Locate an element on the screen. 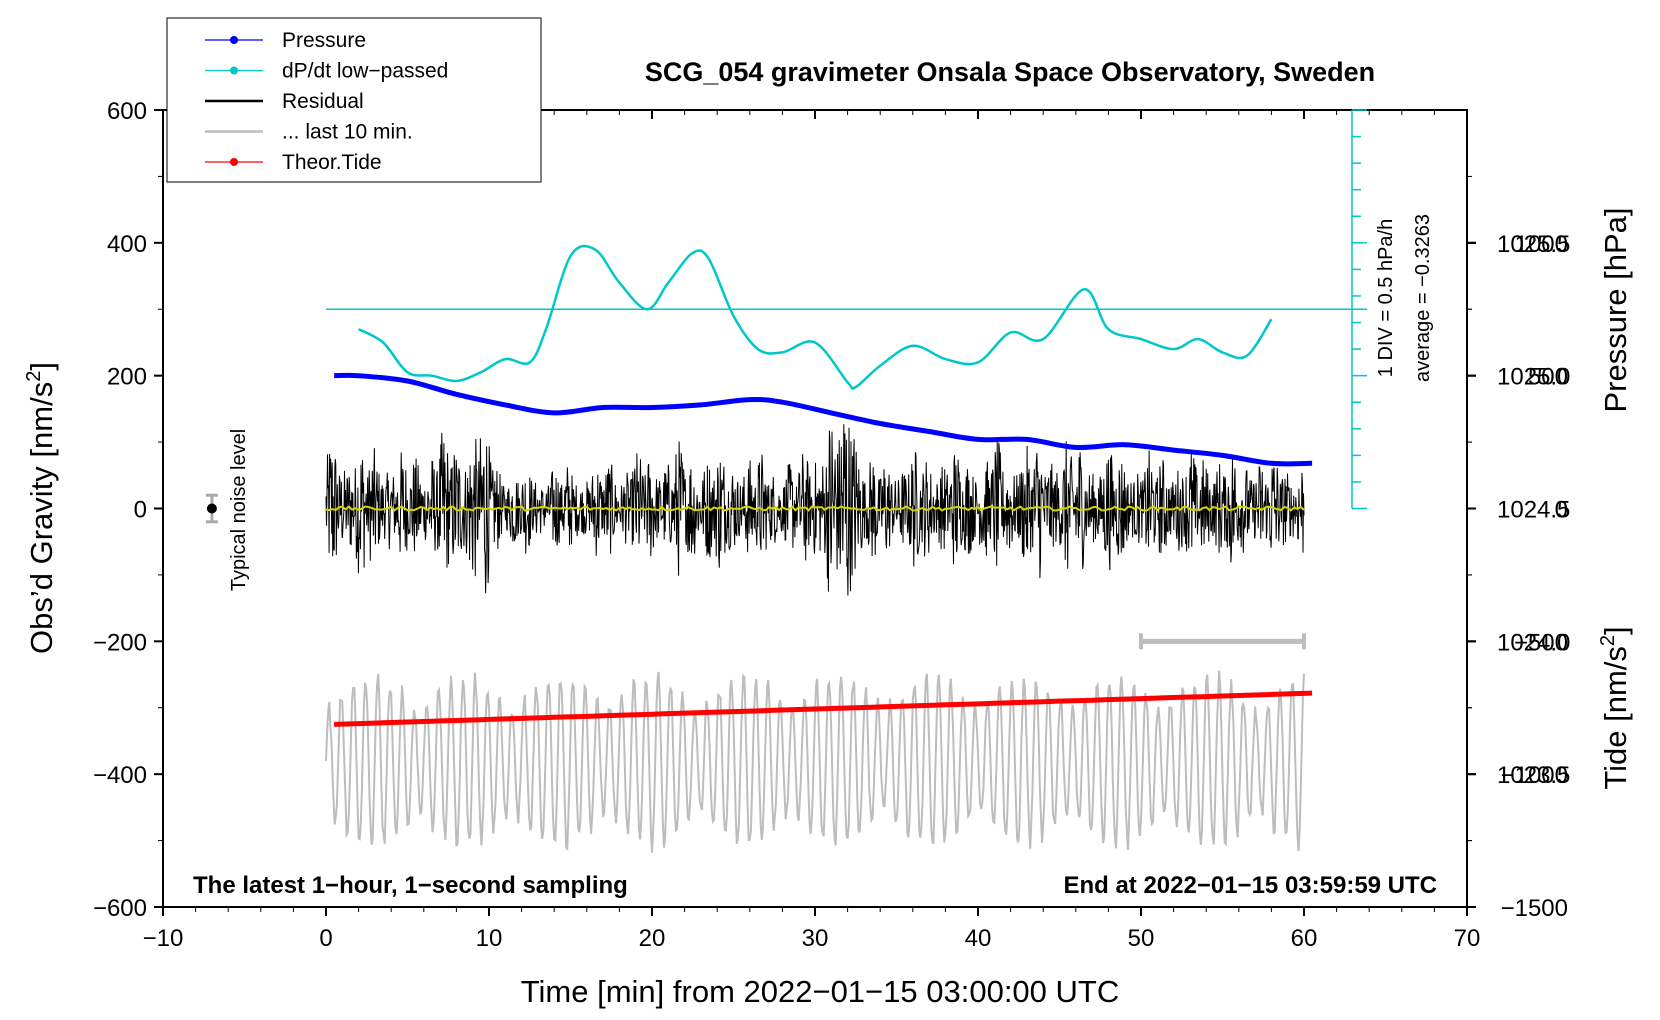  y-axis-title-left-sup: 2 is located at coordinates (34, 376).